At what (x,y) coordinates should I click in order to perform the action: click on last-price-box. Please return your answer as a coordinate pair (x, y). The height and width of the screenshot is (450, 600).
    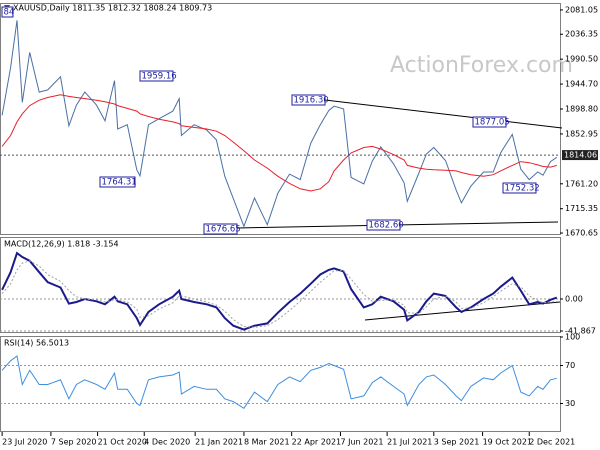
    Looking at the image, I should click on (580, 155).